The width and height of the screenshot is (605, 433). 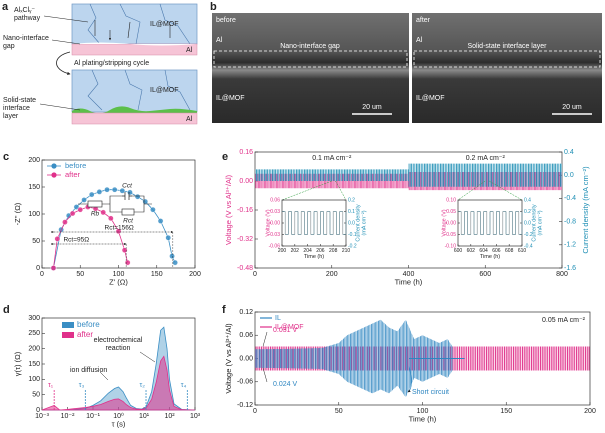 What do you see at coordinates (68, 335) in the screenshot?
I see `legend-swatch` at bounding box center [68, 335].